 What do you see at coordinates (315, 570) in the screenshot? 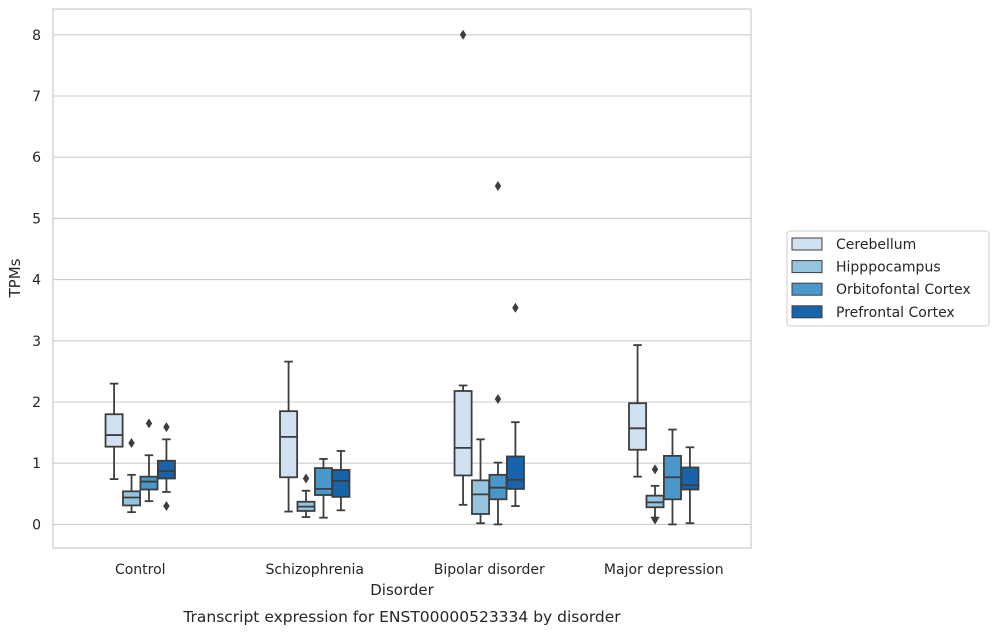
I see `x-tick-label-1: Schizophrenia` at bounding box center [315, 570].